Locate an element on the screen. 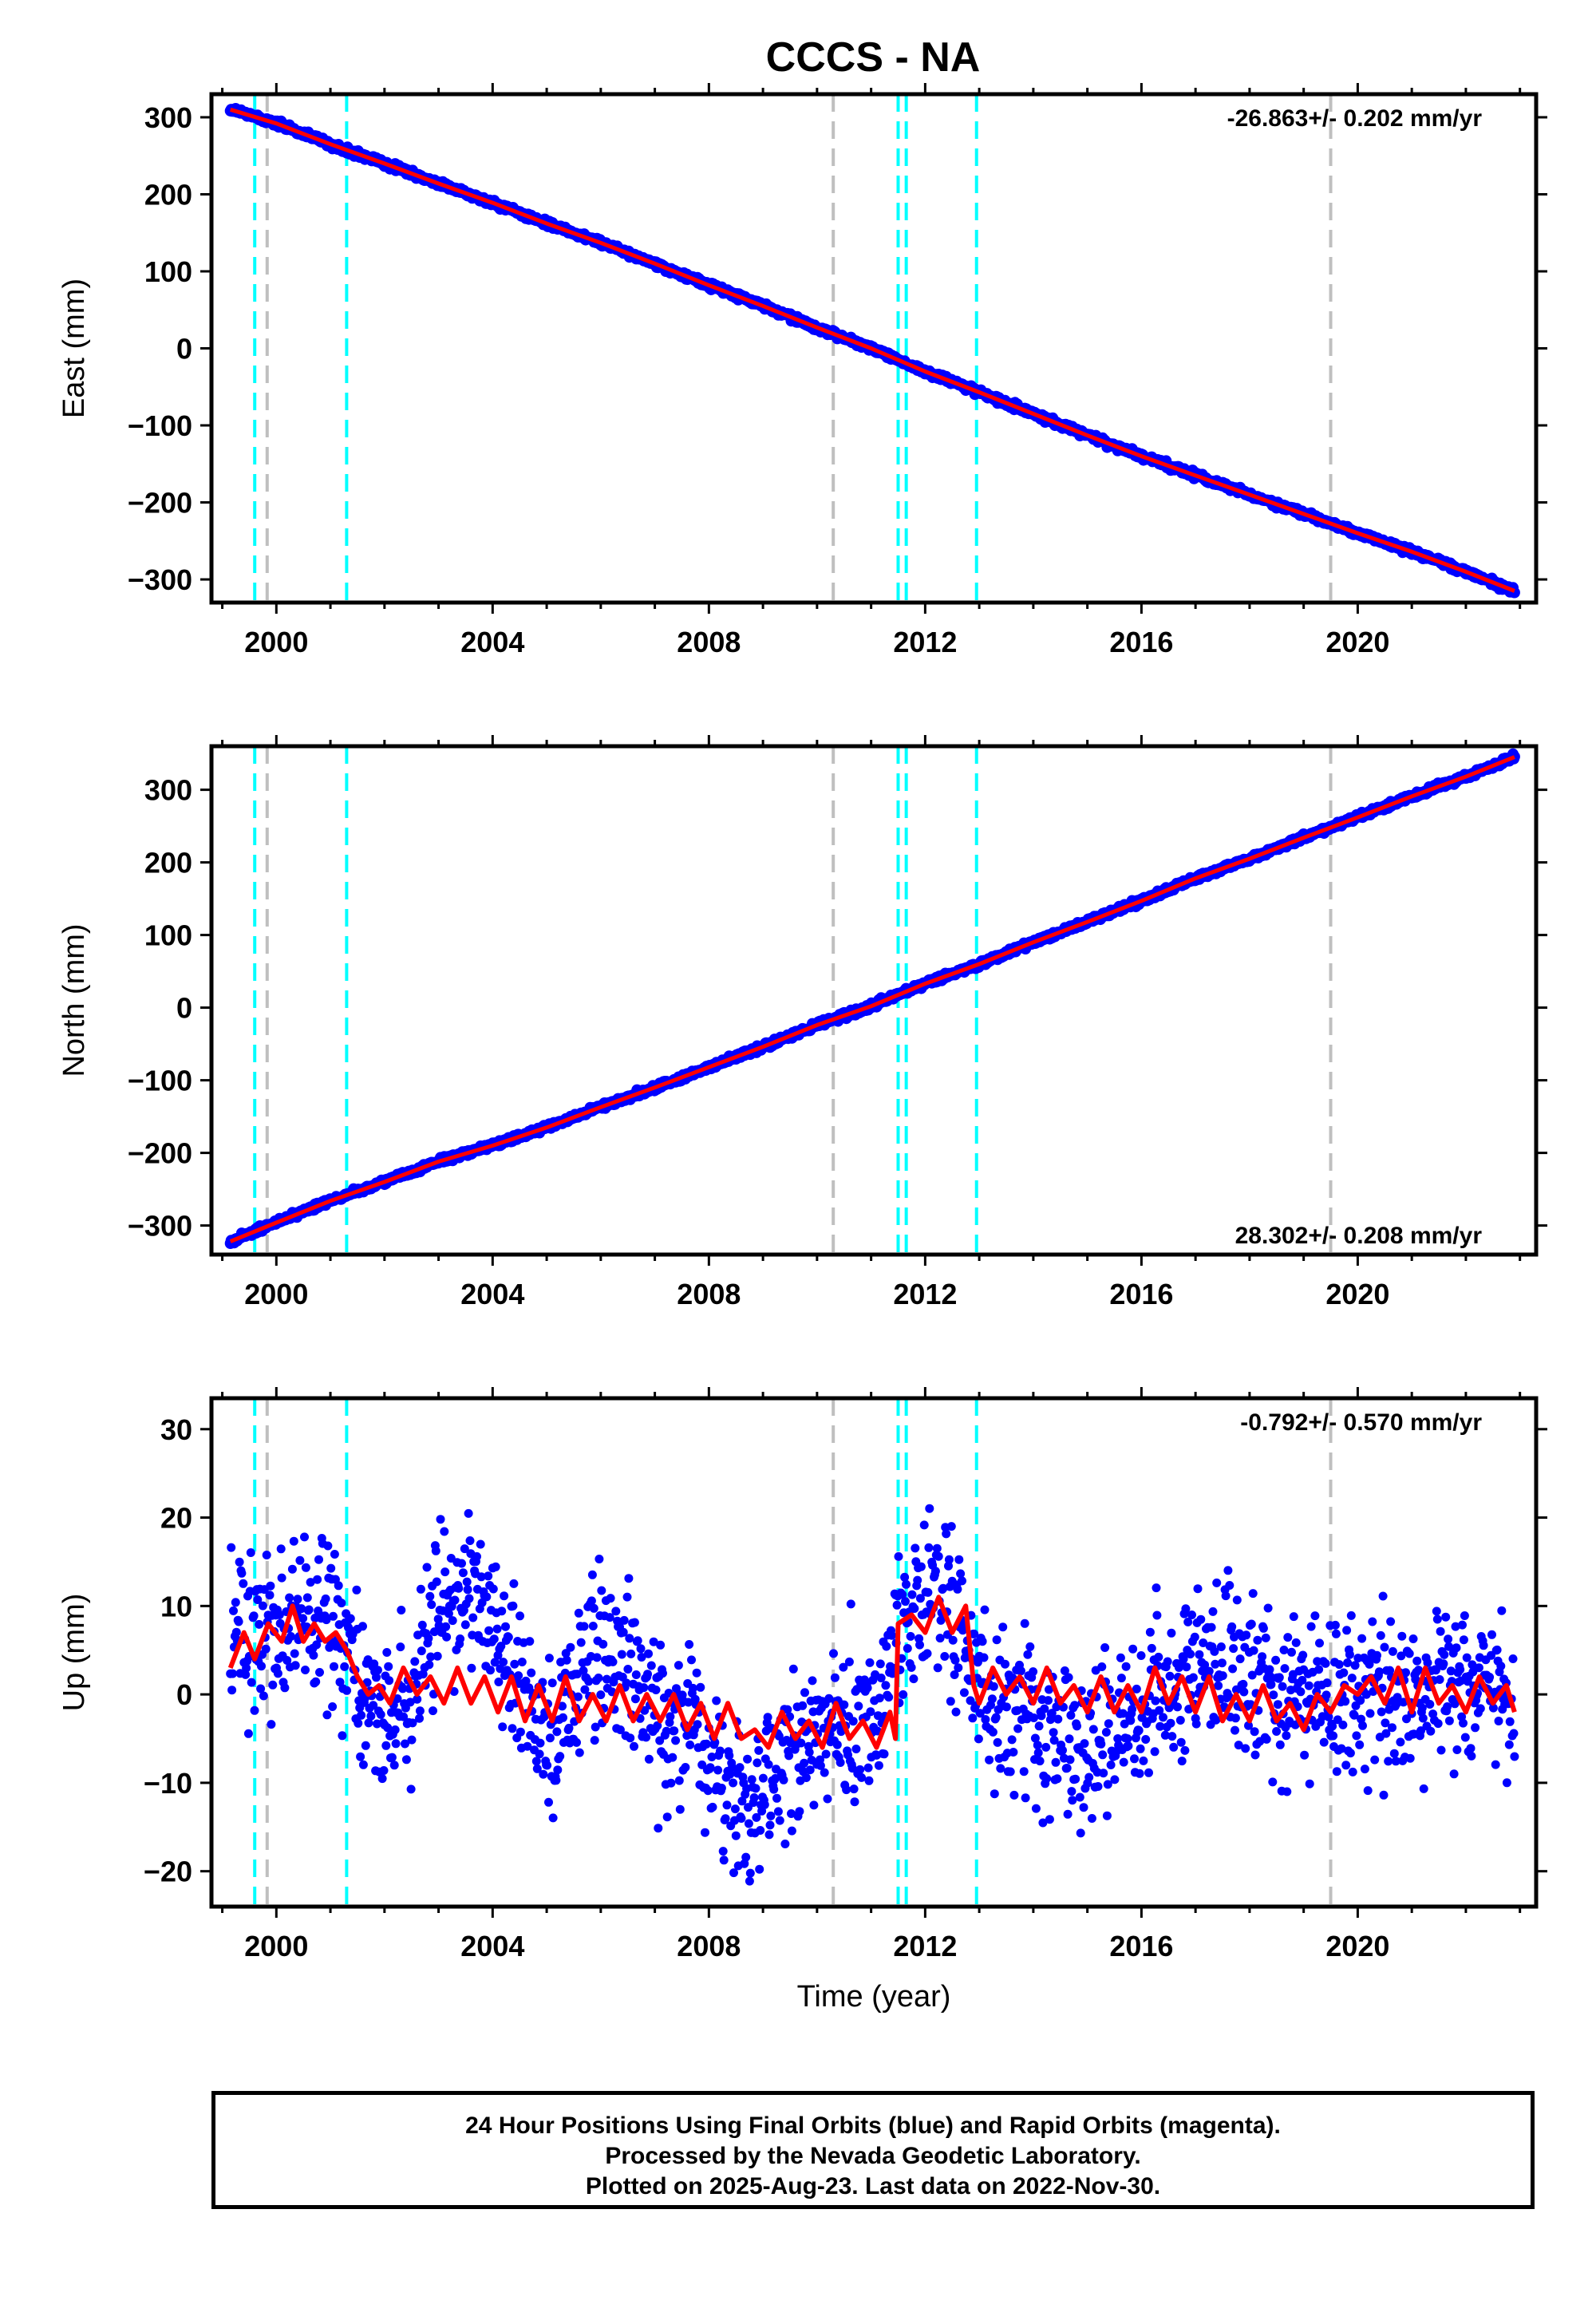  north-x-tick-label: 2016 is located at coordinates (1141, 1294).